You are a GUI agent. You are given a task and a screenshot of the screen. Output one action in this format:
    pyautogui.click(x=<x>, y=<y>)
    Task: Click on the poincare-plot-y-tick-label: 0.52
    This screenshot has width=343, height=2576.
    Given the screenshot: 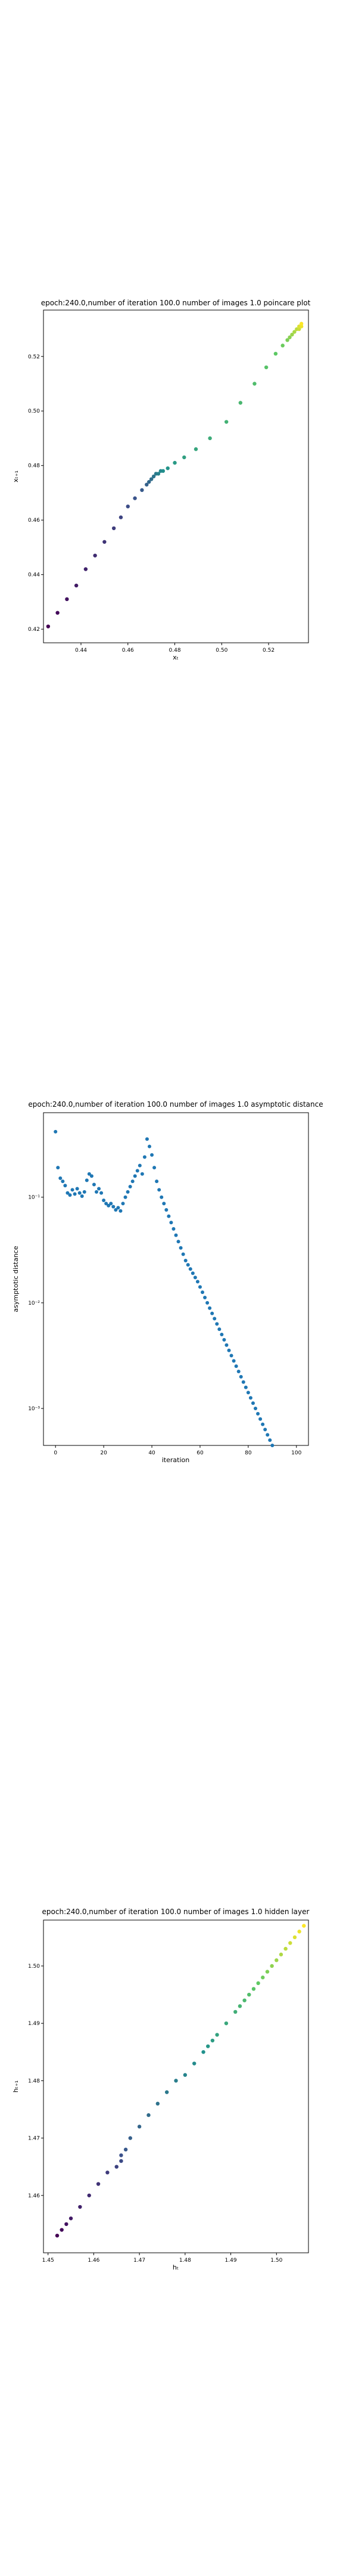 What is the action you would take?
    pyautogui.click(x=34, y=357)
    